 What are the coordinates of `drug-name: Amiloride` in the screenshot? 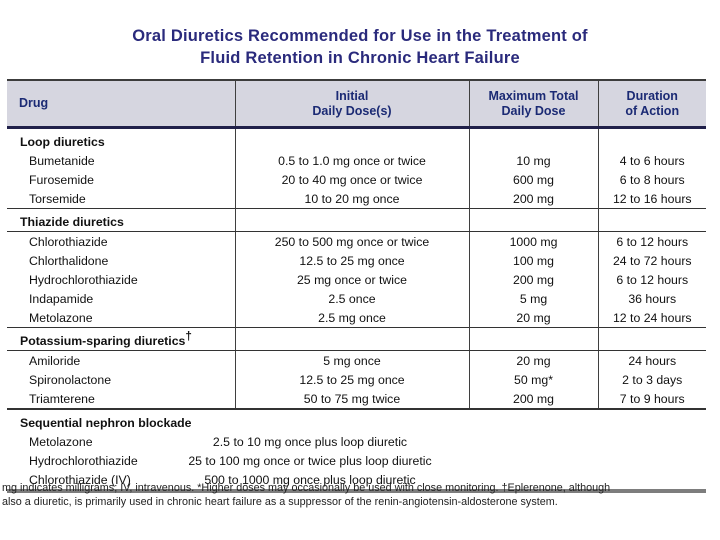 It's located at (55, 360).